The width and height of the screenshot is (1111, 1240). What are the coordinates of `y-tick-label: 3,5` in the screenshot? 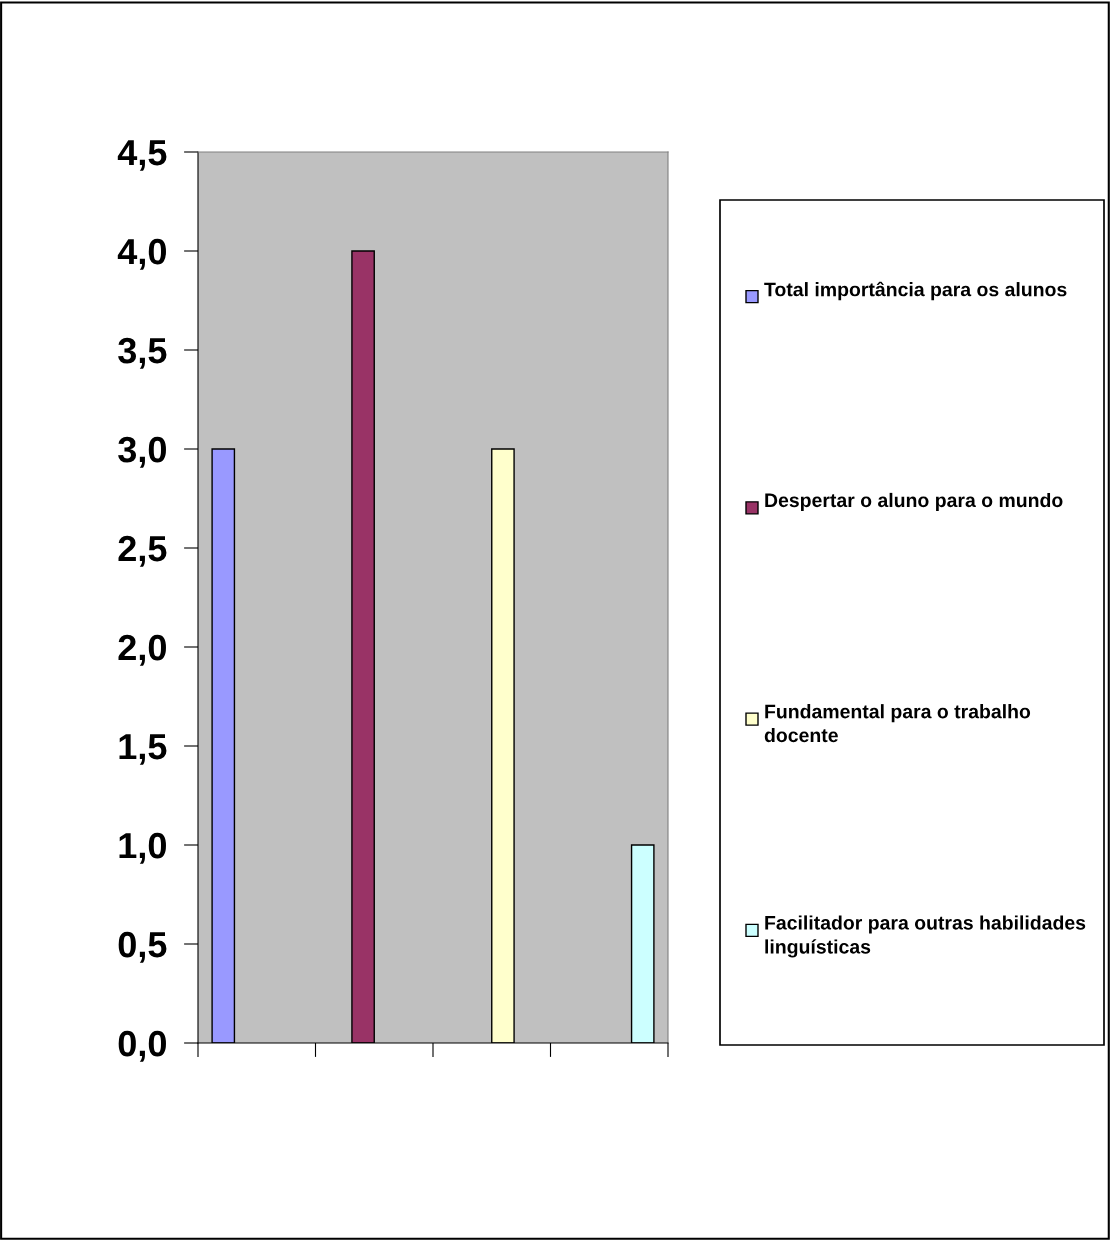 It's located at (142, 353).